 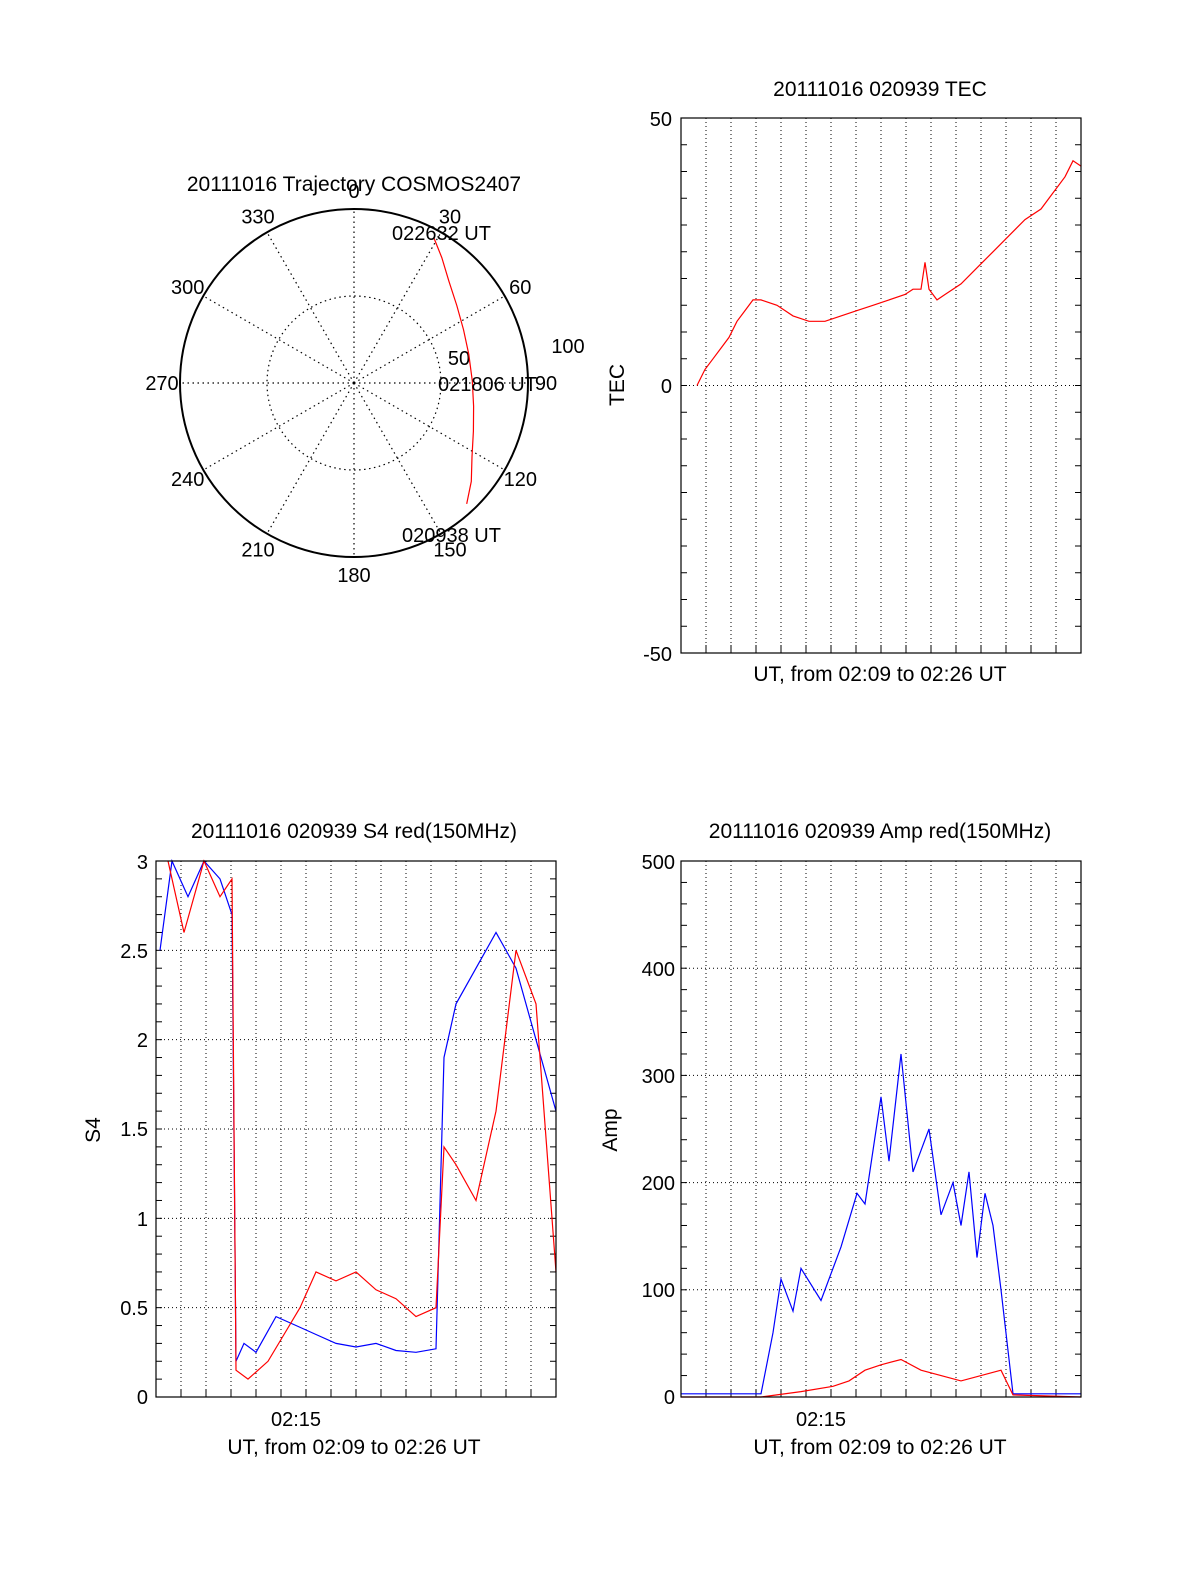 I want to click on amp-red-series-line, so click(x=881, y=1378).